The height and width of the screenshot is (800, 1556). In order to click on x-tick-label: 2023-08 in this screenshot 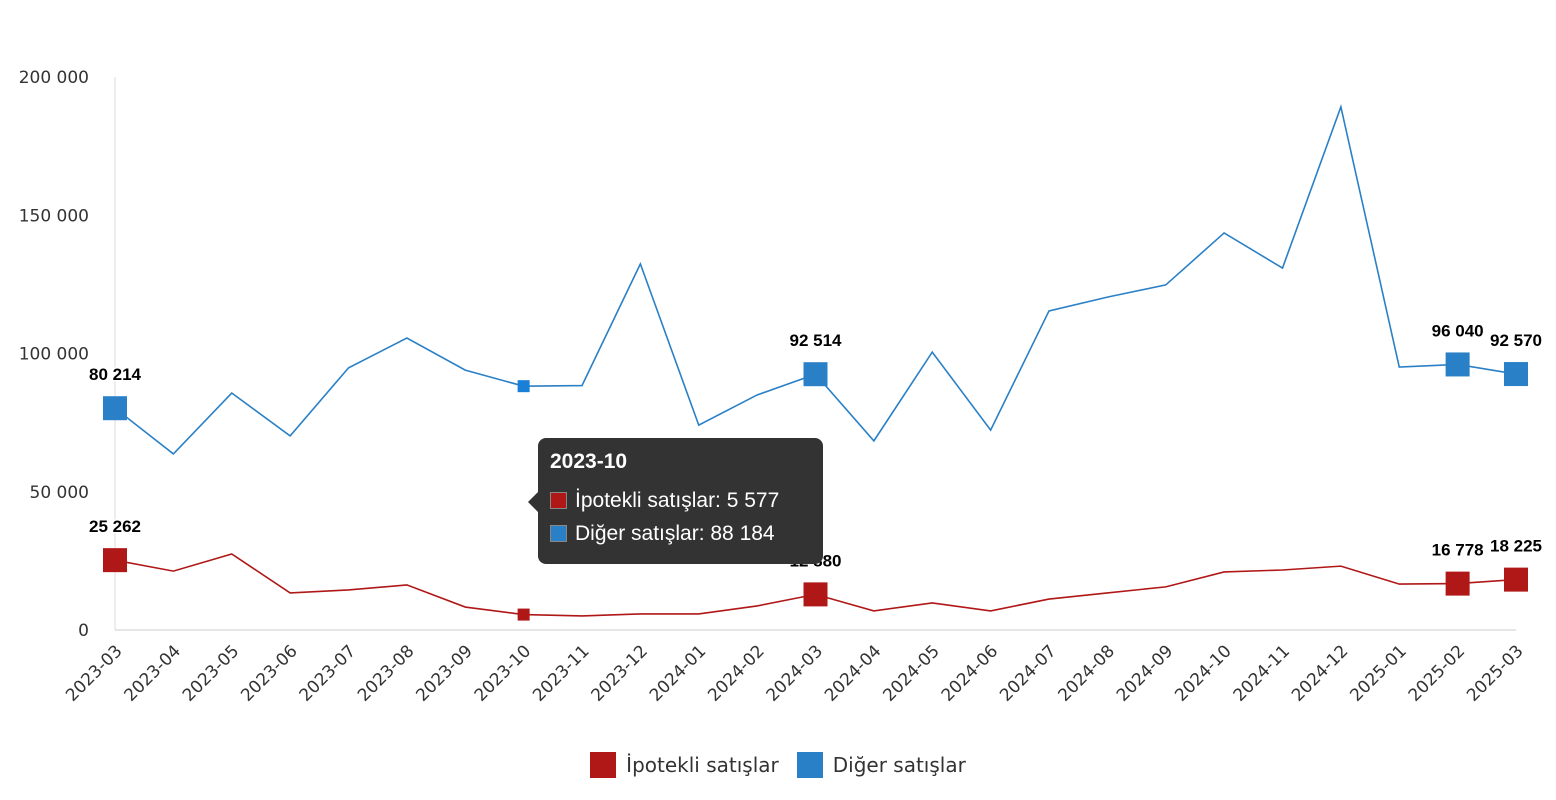, I will do `click(386, 673)`.